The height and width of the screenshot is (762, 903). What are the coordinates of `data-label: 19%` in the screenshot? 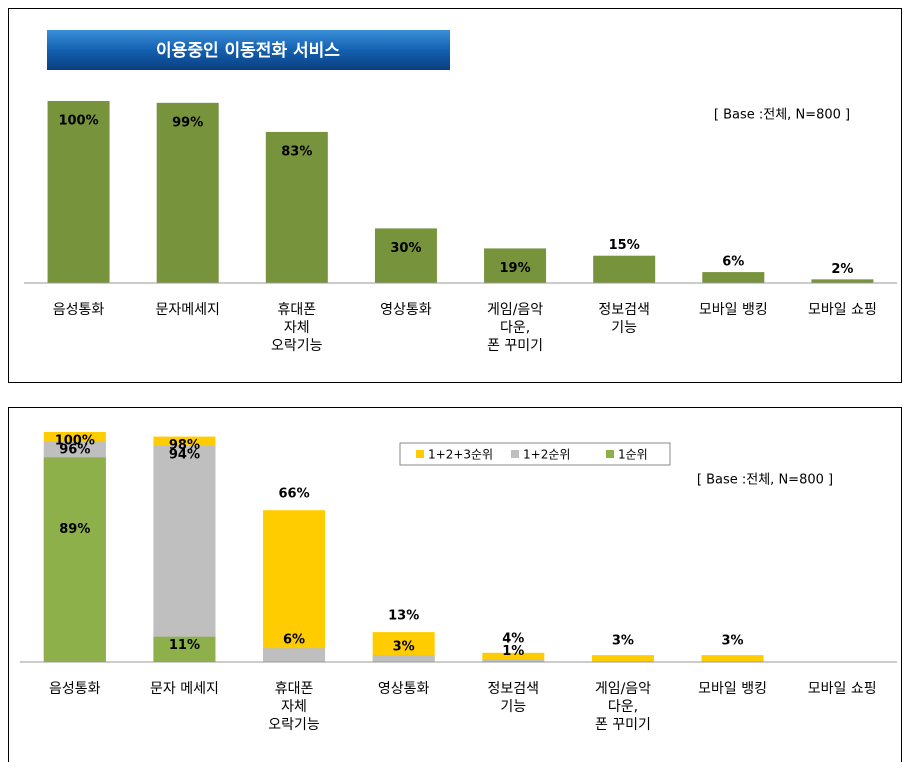 It's located at (515, 268).